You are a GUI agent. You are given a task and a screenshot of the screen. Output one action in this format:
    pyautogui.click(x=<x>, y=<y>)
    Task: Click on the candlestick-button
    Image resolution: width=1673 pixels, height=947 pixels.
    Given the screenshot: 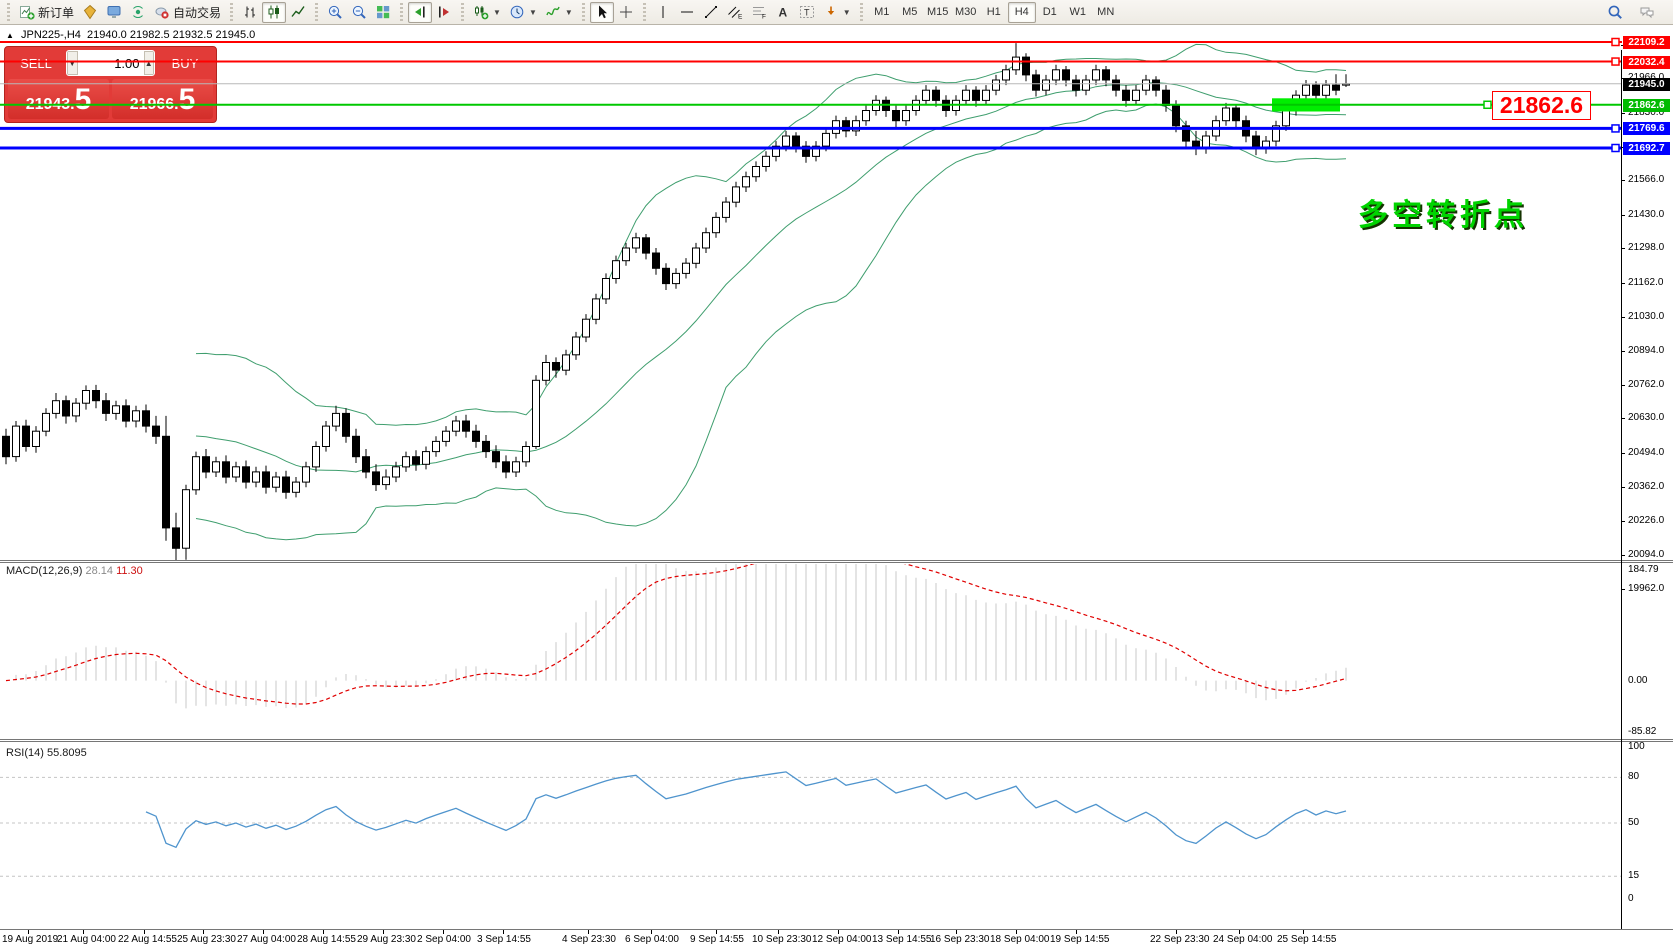 What is the action you would take?
    pyautogui.click(x=274, y=12)
    